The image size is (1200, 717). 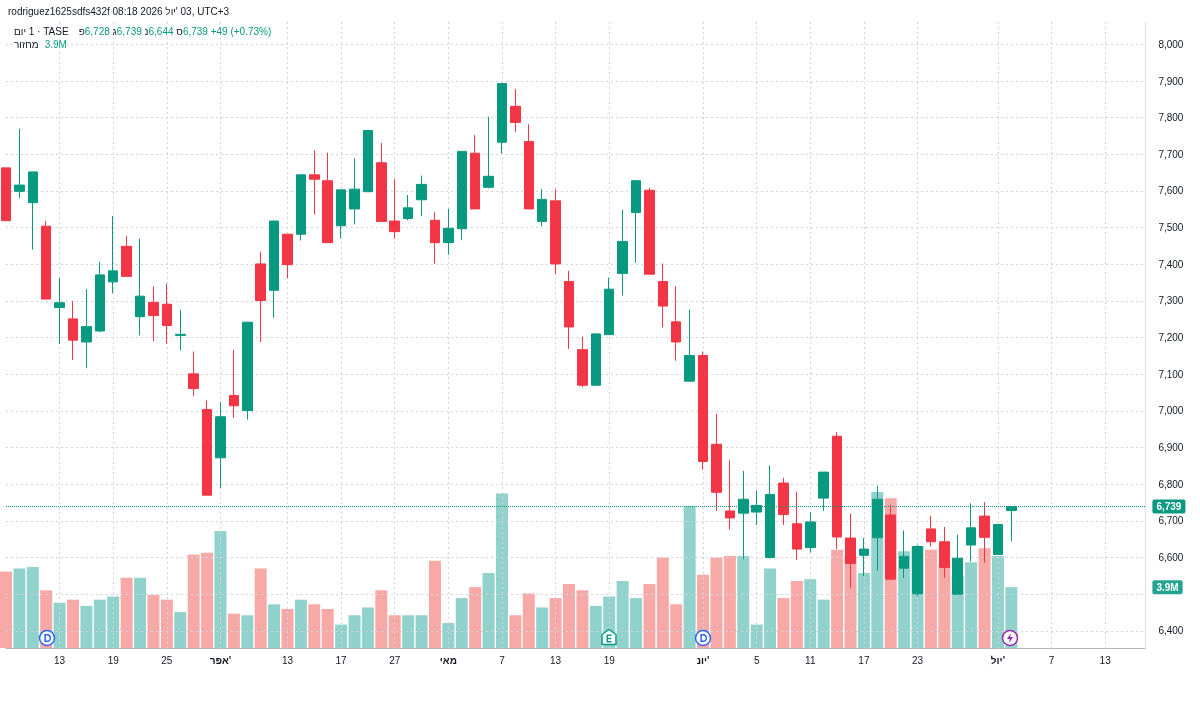 What do you see at coordinates (220, 660) in the screenshot?
I see `x-tick-label: אפר'` at bounding box center [220, 660].